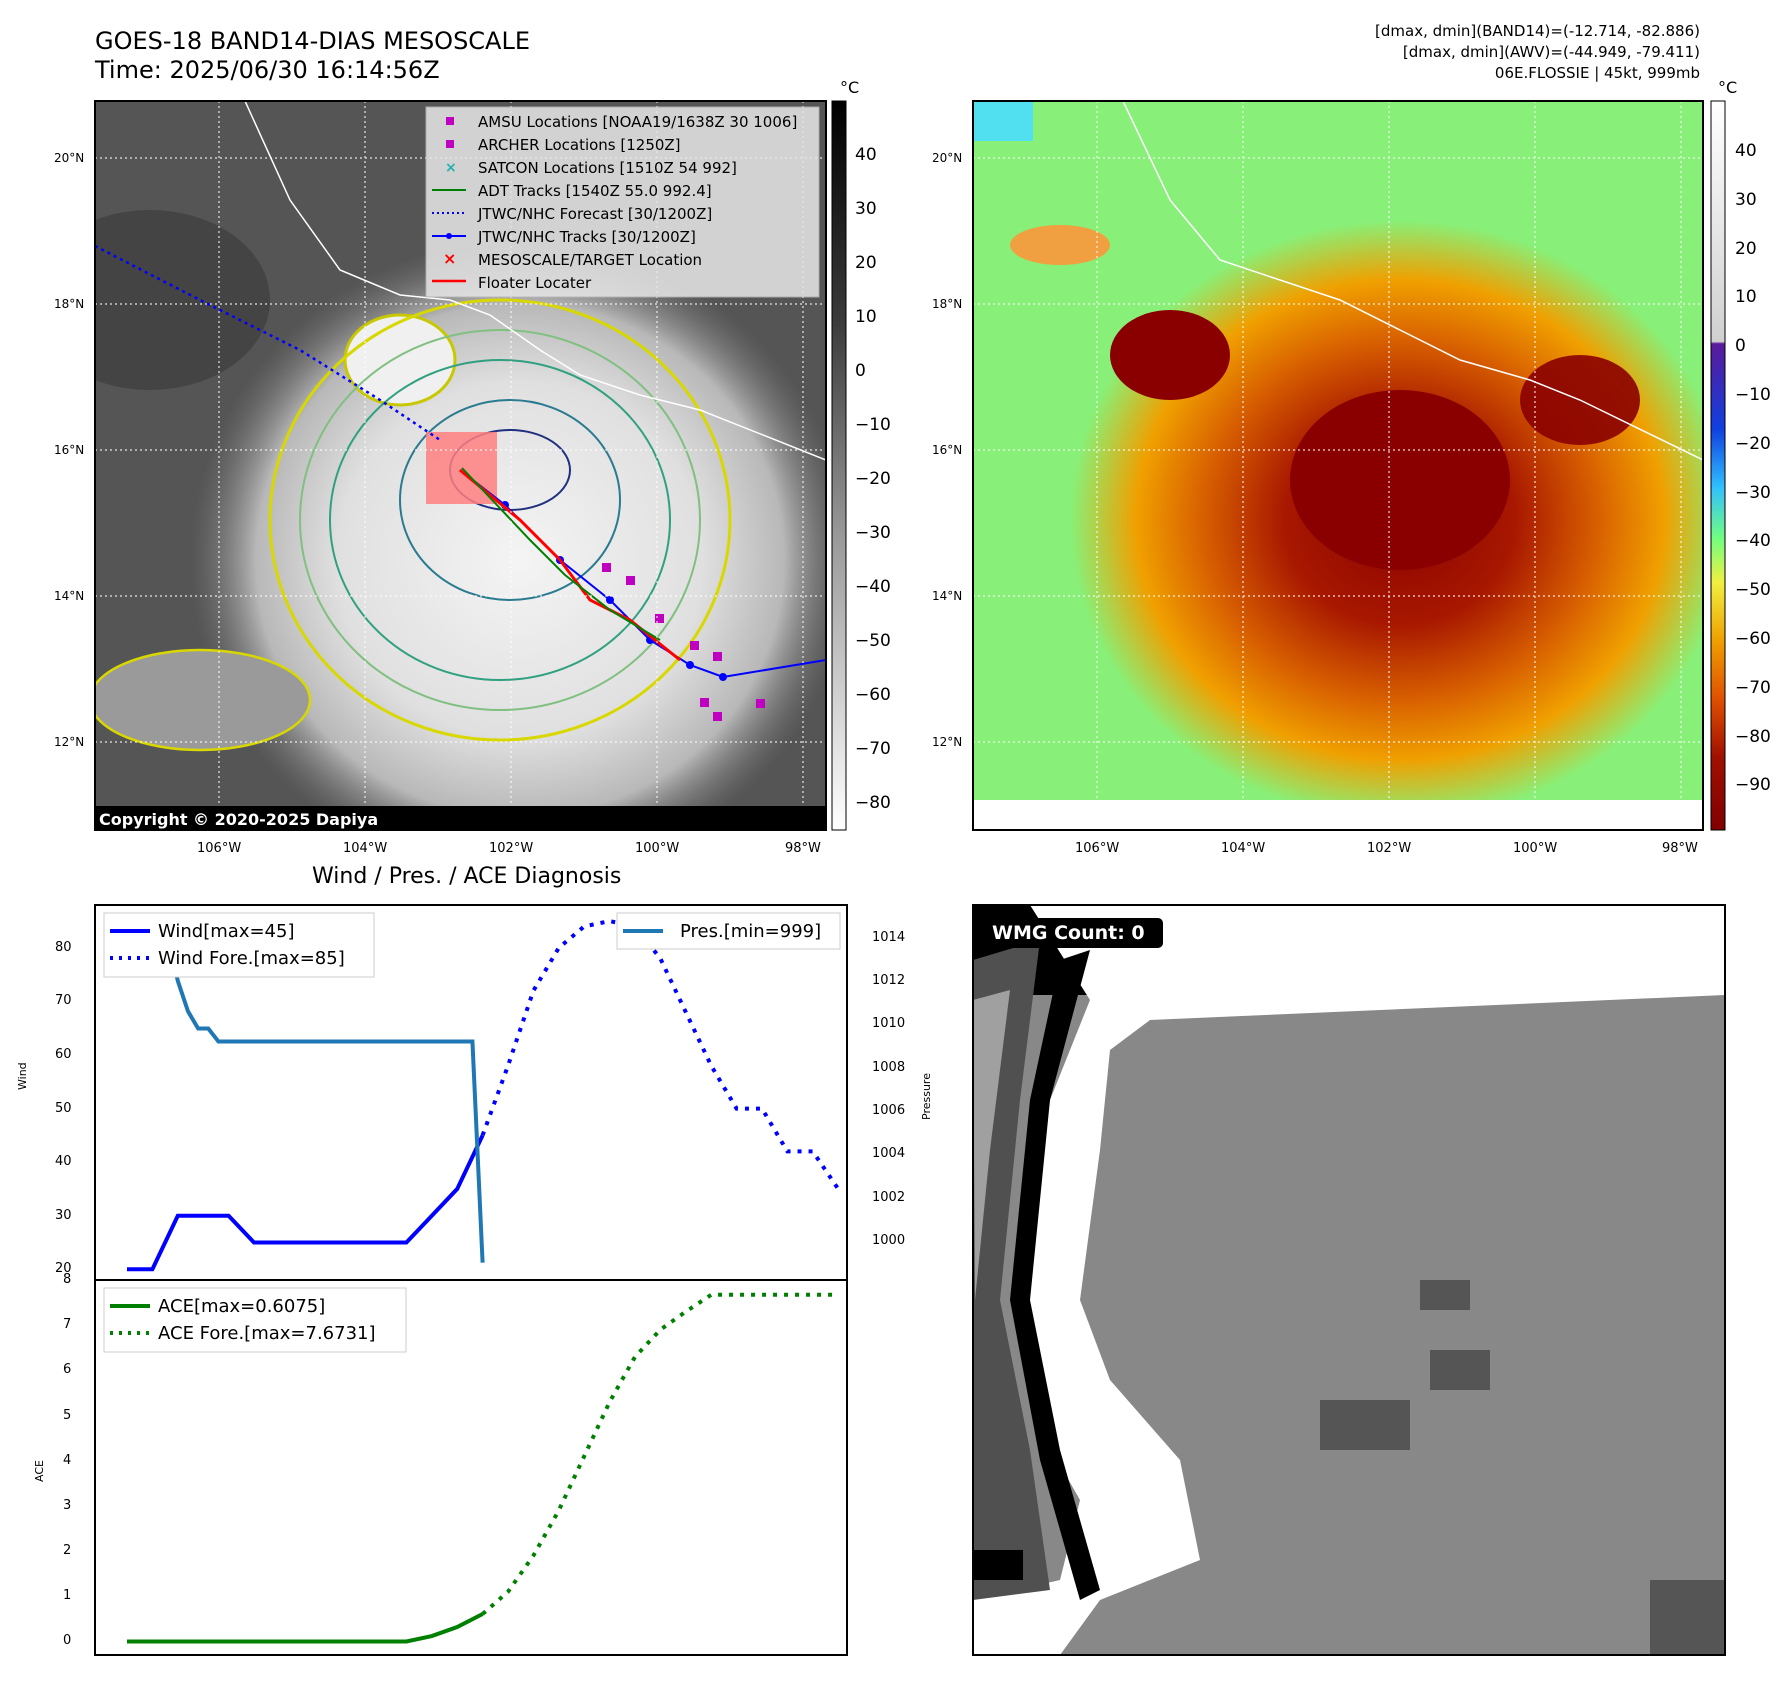 Image resolution: width=1788 pixels, height=1690 pixels. I want to click on pres-legend-label: Pres.[min=999], so click(751, 931).